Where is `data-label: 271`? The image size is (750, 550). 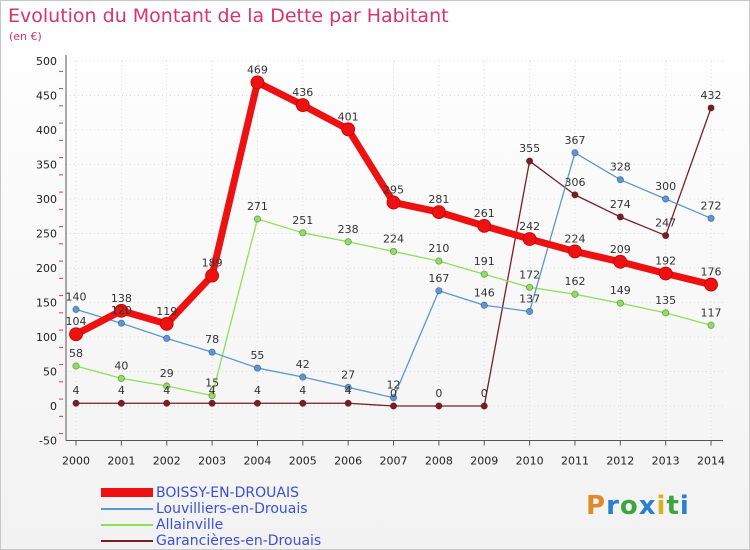
data-label: 271 is located at coordinates (257, 206).